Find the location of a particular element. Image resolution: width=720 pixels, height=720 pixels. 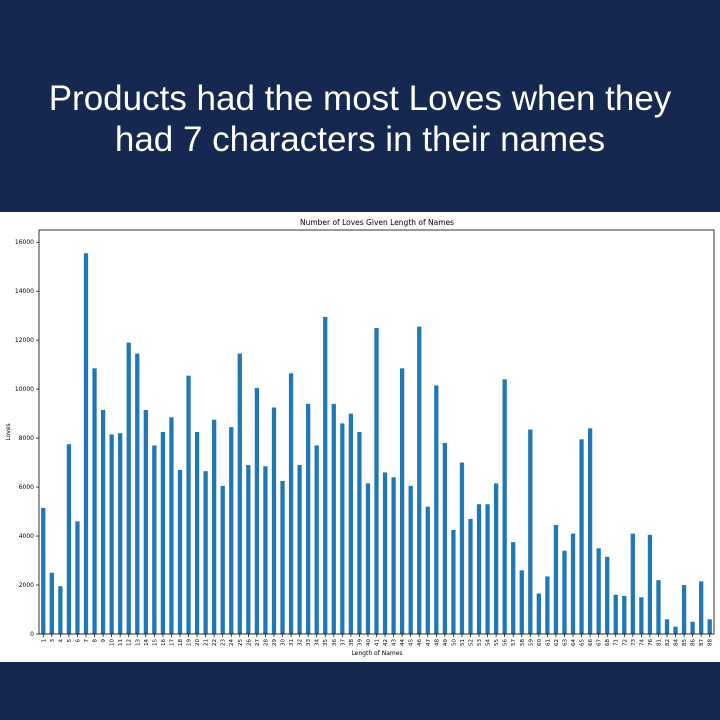

y-axis-ticks: 0 2000 4000 6000 8000 10000 12000 14000 16000 is located at coordinates (27, 438).